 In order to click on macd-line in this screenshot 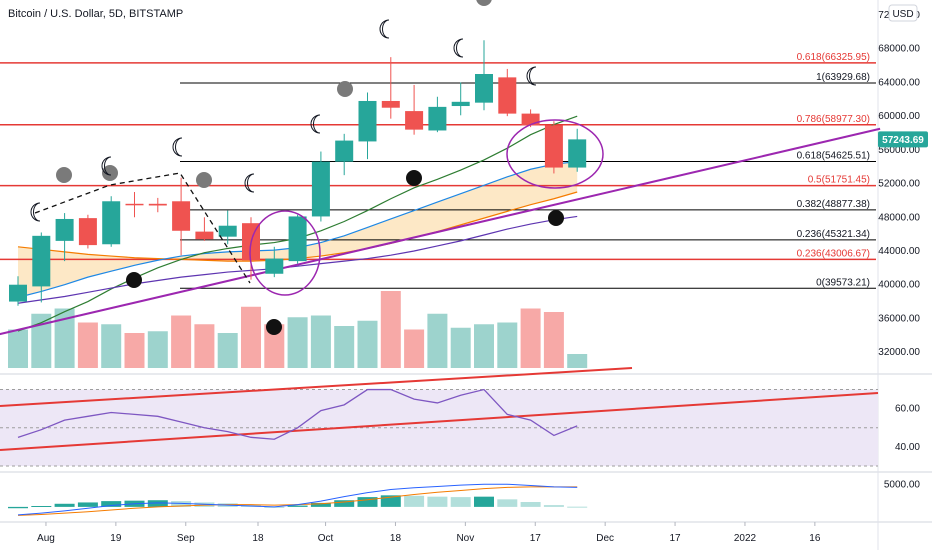, I will do `click(297, 499)`.